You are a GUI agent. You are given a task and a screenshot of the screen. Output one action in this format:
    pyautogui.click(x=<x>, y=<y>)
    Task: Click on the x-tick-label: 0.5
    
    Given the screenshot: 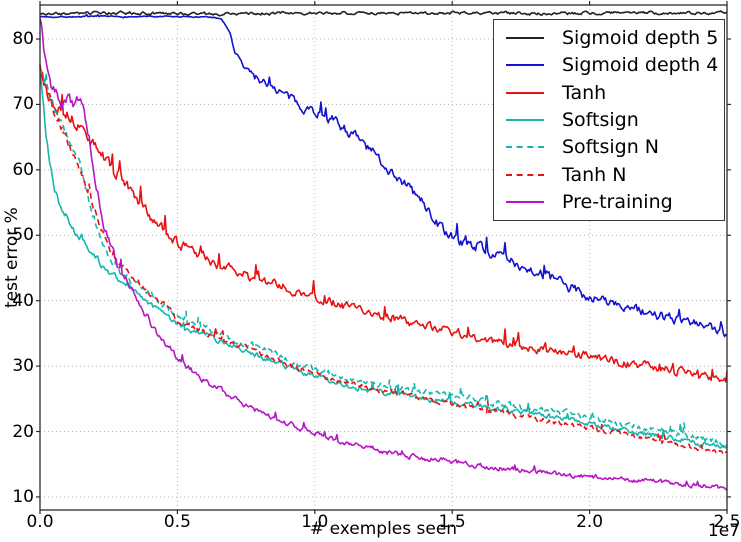 What is the action you would take?
    pyautogui.click(x=177, y=522)
    